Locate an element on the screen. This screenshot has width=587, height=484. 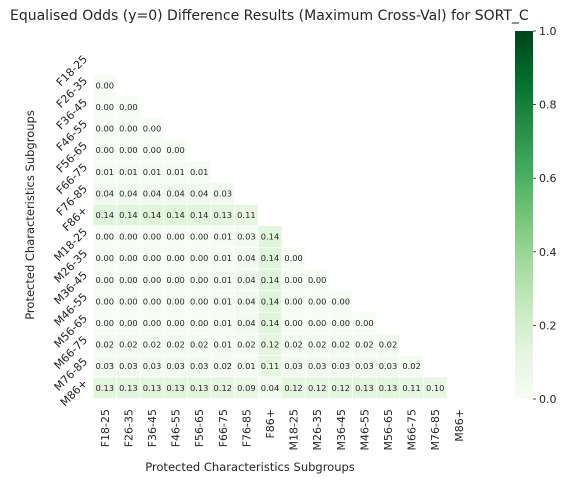
x-tick-label: F26-35 is located at coordinates (128, 428).